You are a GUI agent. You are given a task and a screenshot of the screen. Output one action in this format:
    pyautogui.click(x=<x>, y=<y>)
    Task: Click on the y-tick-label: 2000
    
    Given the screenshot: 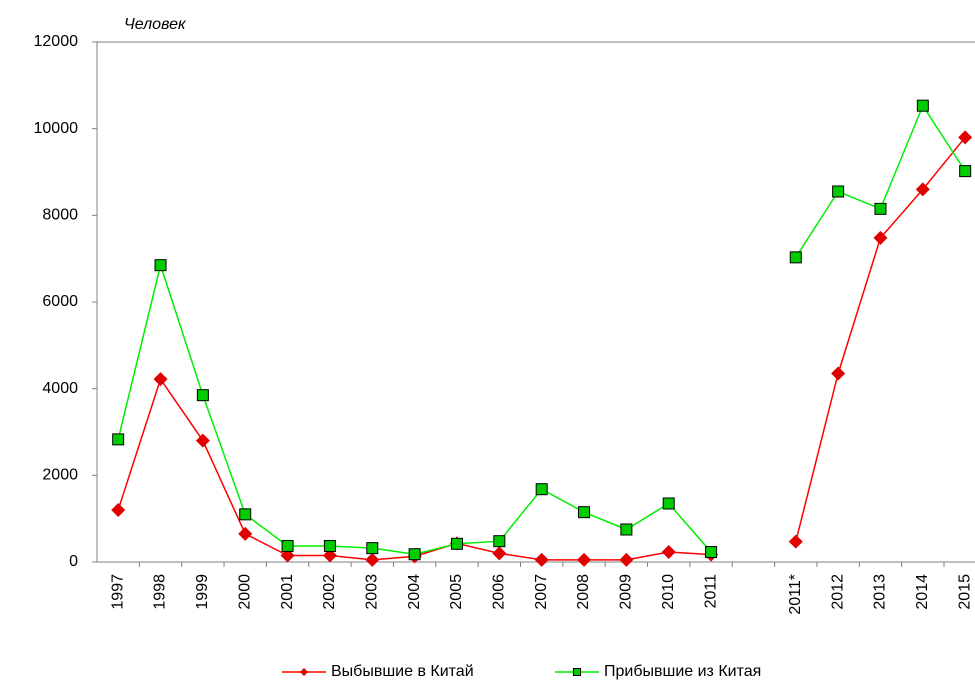 What is the action you would take?
    pyautogui.click(x=60, y=475)
    